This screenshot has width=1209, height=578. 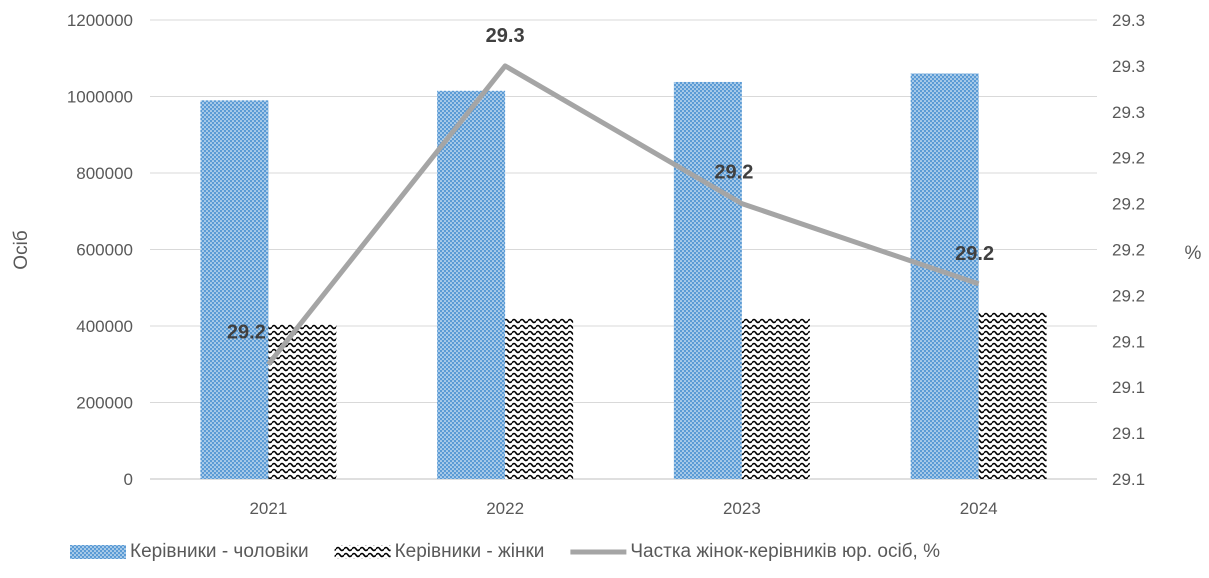 What do you see at coordinates (128, 479) in the screenshot?
I see `y-tick-label: 0` at bounding box center [128, 479].